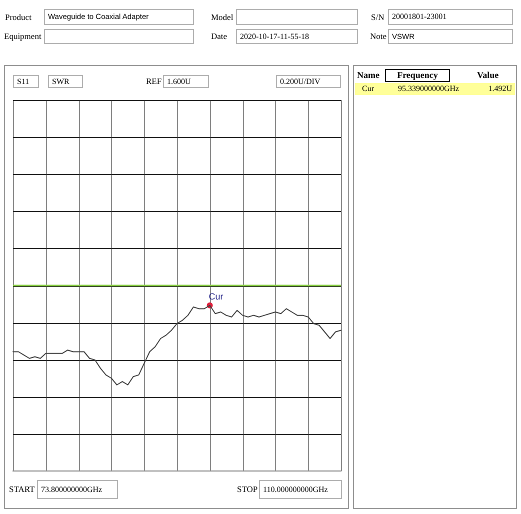 Image resolution: width=521 pixels, height=514 pixels. Describe the element at coordinates (219, 36) in the screenshot. I see `text: Date` at that location.